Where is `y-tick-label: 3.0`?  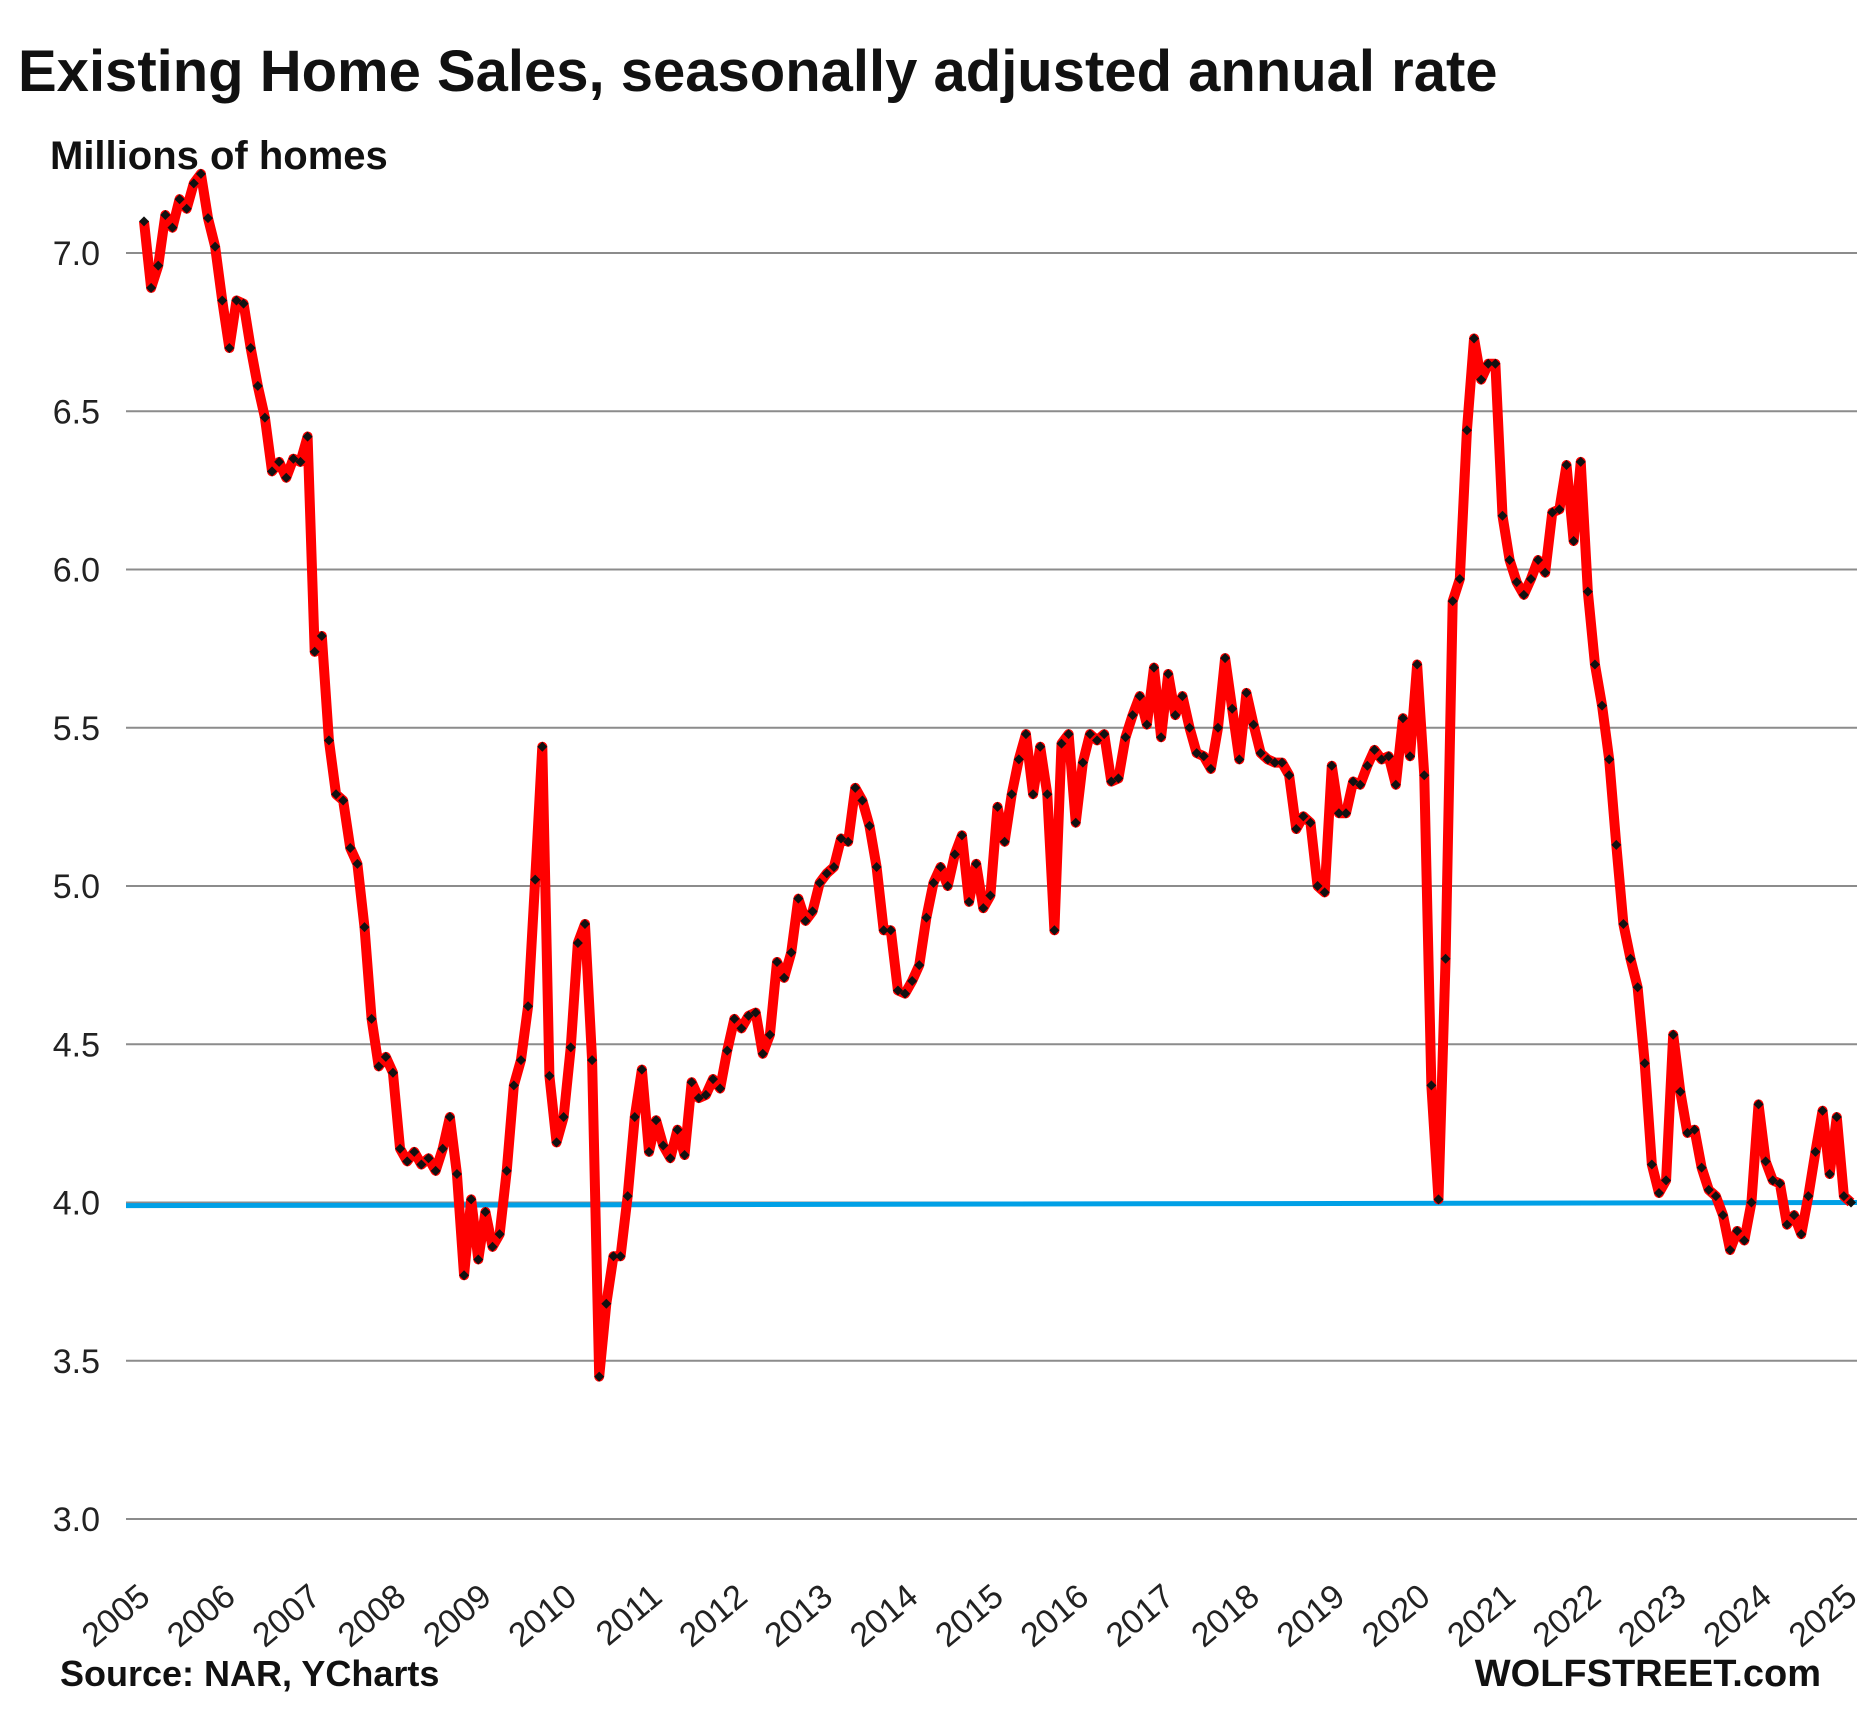
y-tick-label: 3.0 is located at coordinates (76, 1520).